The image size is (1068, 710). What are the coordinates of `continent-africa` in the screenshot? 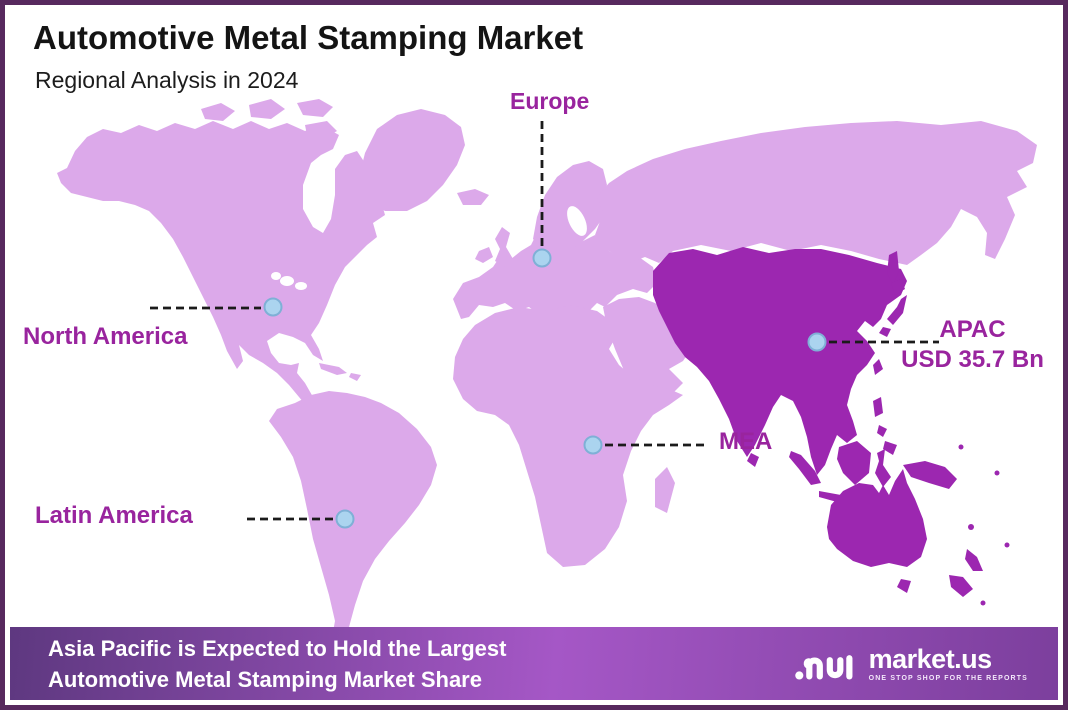 It's located at (568, 436).